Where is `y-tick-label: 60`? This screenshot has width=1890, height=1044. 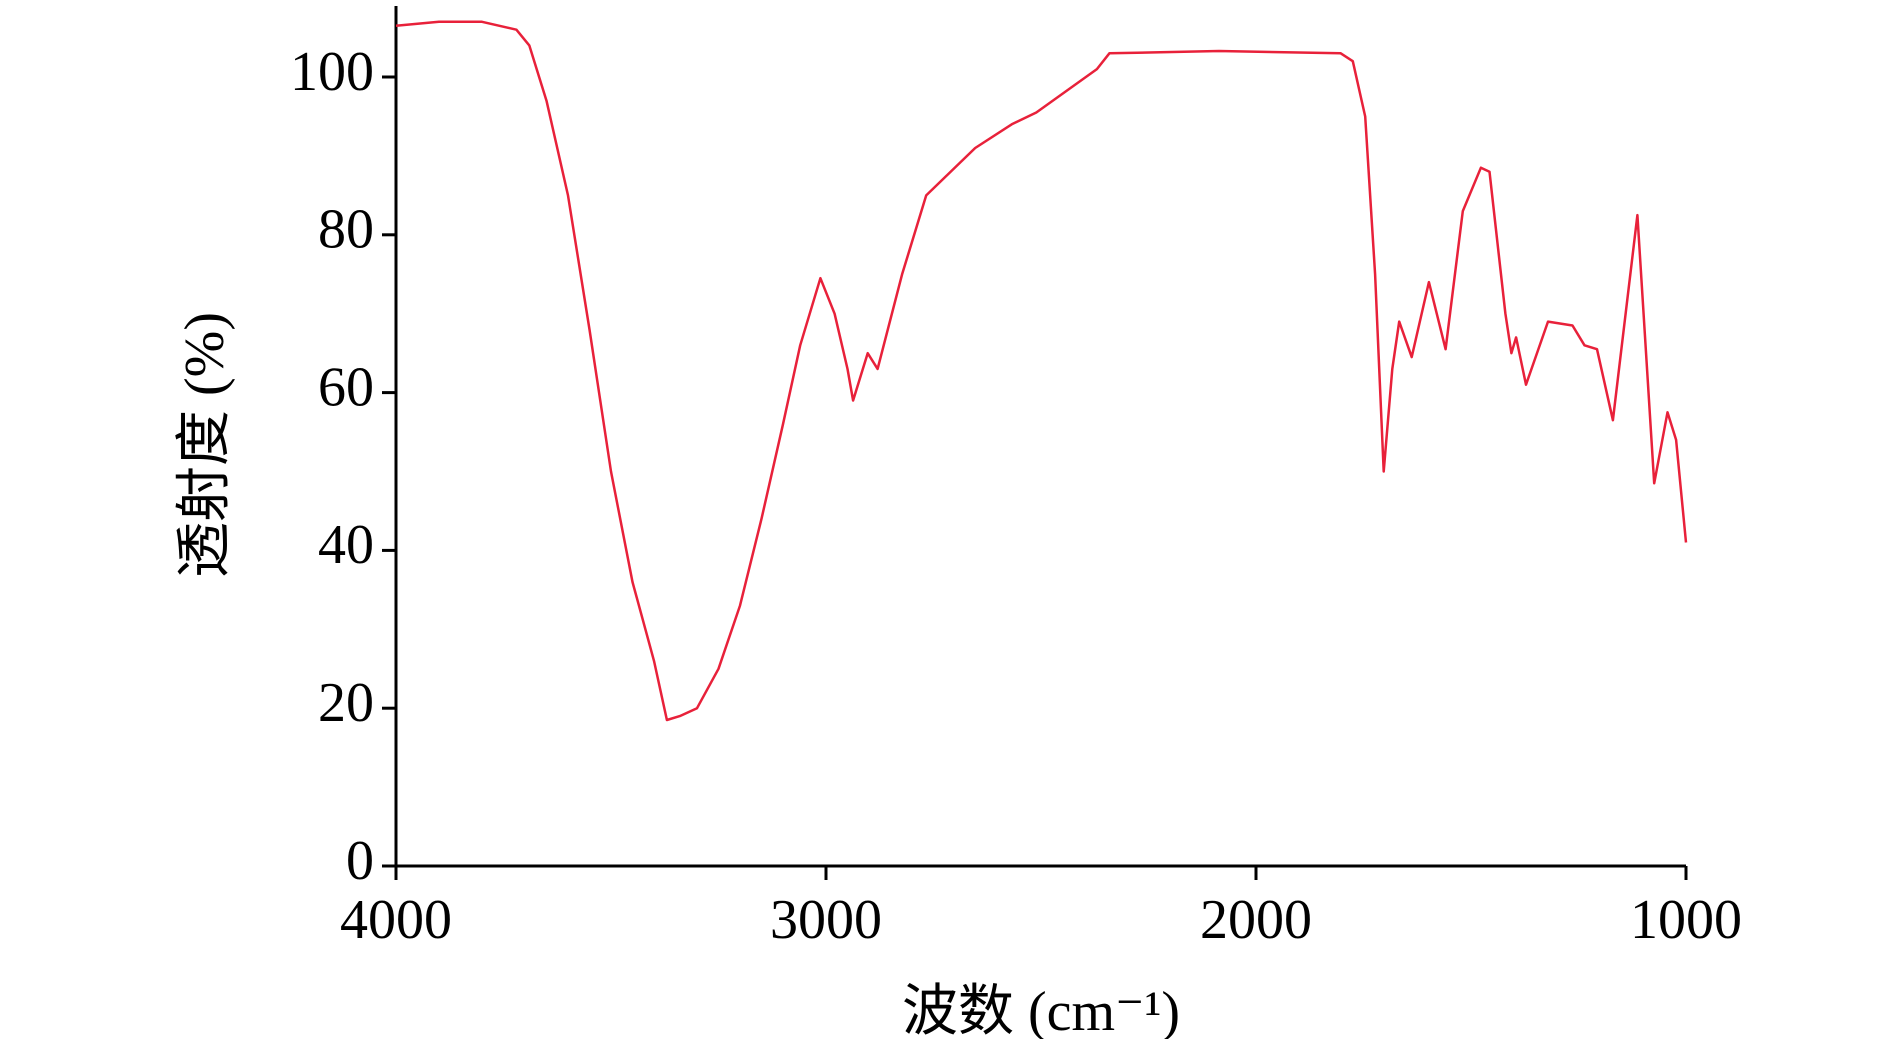 y-tick-label: 60 is located at coordinates (346, 387).